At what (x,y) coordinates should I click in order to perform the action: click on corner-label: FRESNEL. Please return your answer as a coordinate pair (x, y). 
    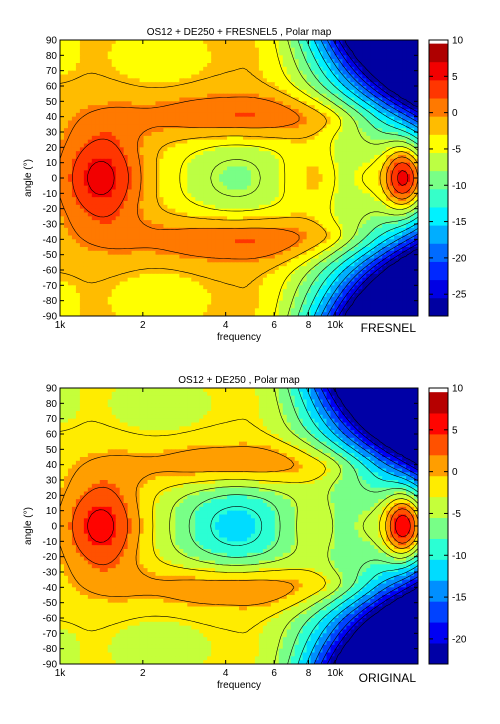
    Looking at the image, I should click on (389, 328).